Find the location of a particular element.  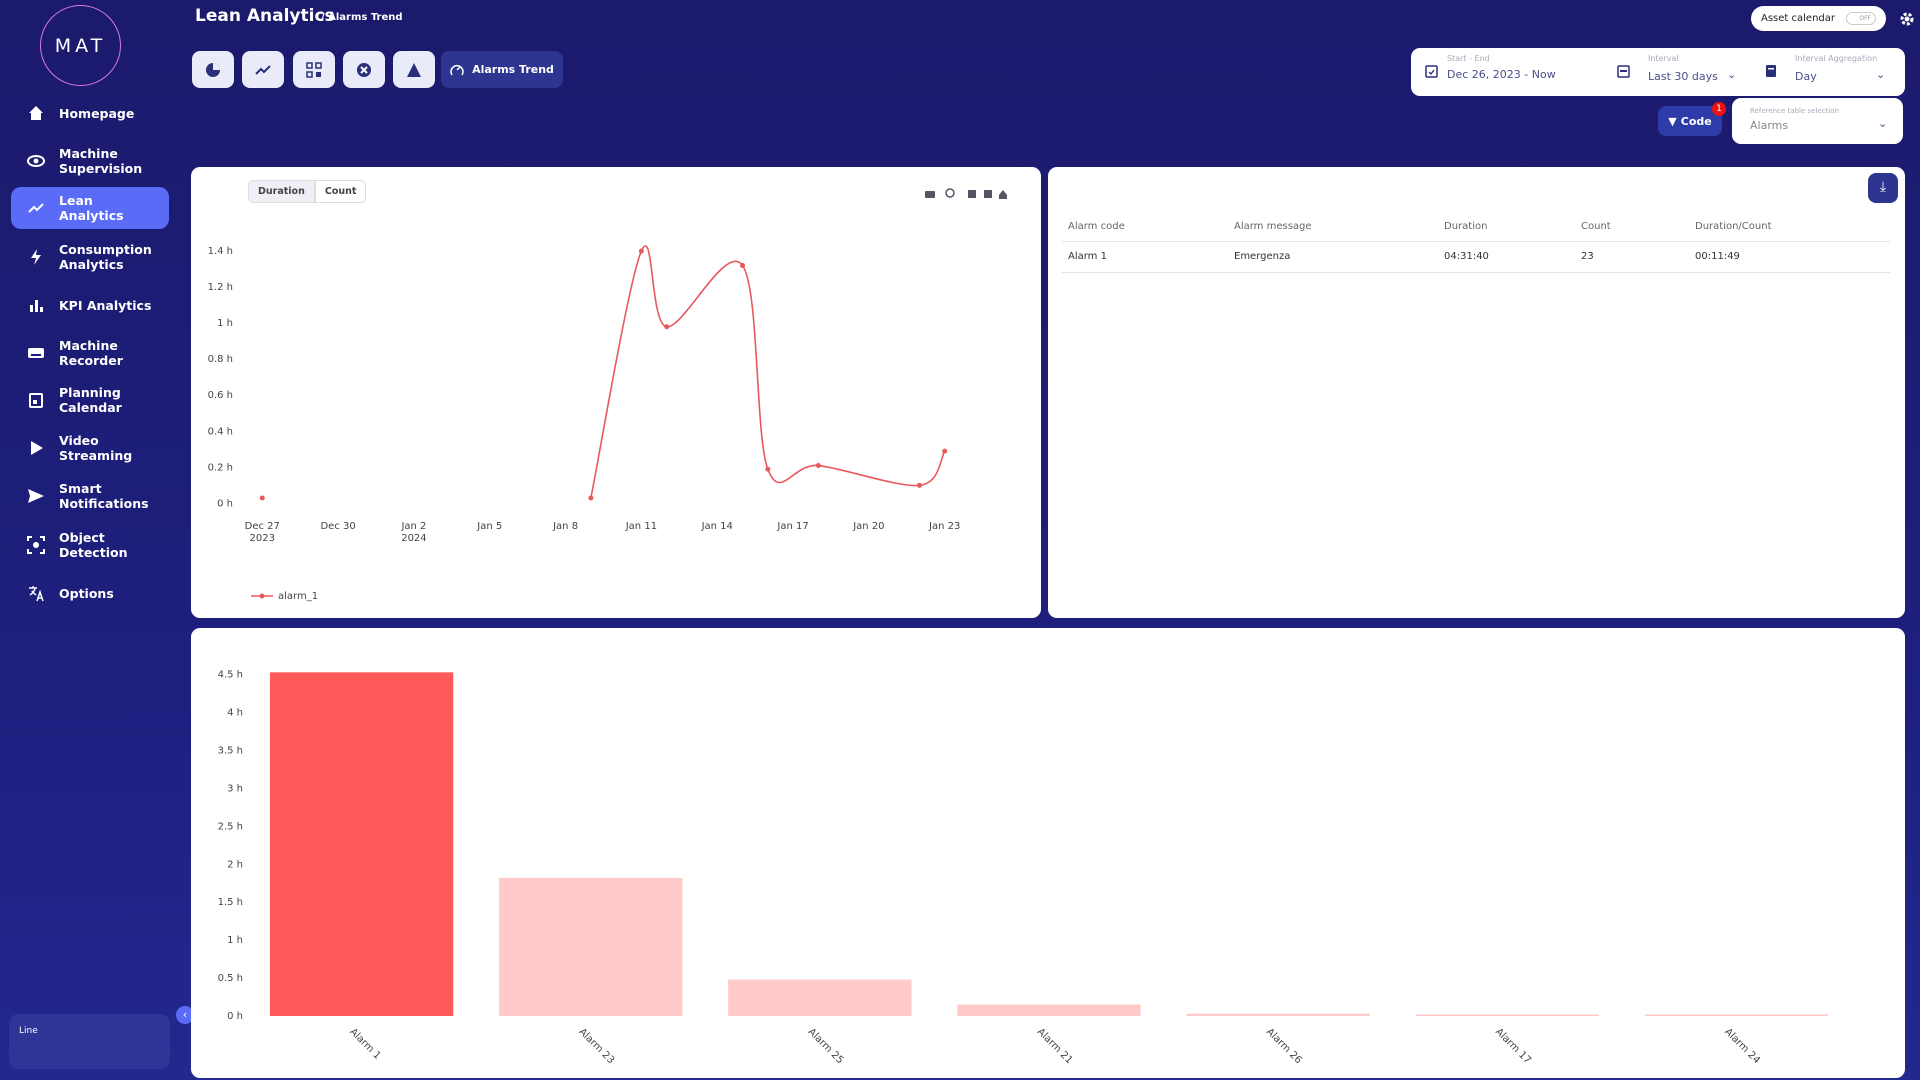

reference-select: Reference table selection Alarms ⌄ is located at coordinates (1817, 121).